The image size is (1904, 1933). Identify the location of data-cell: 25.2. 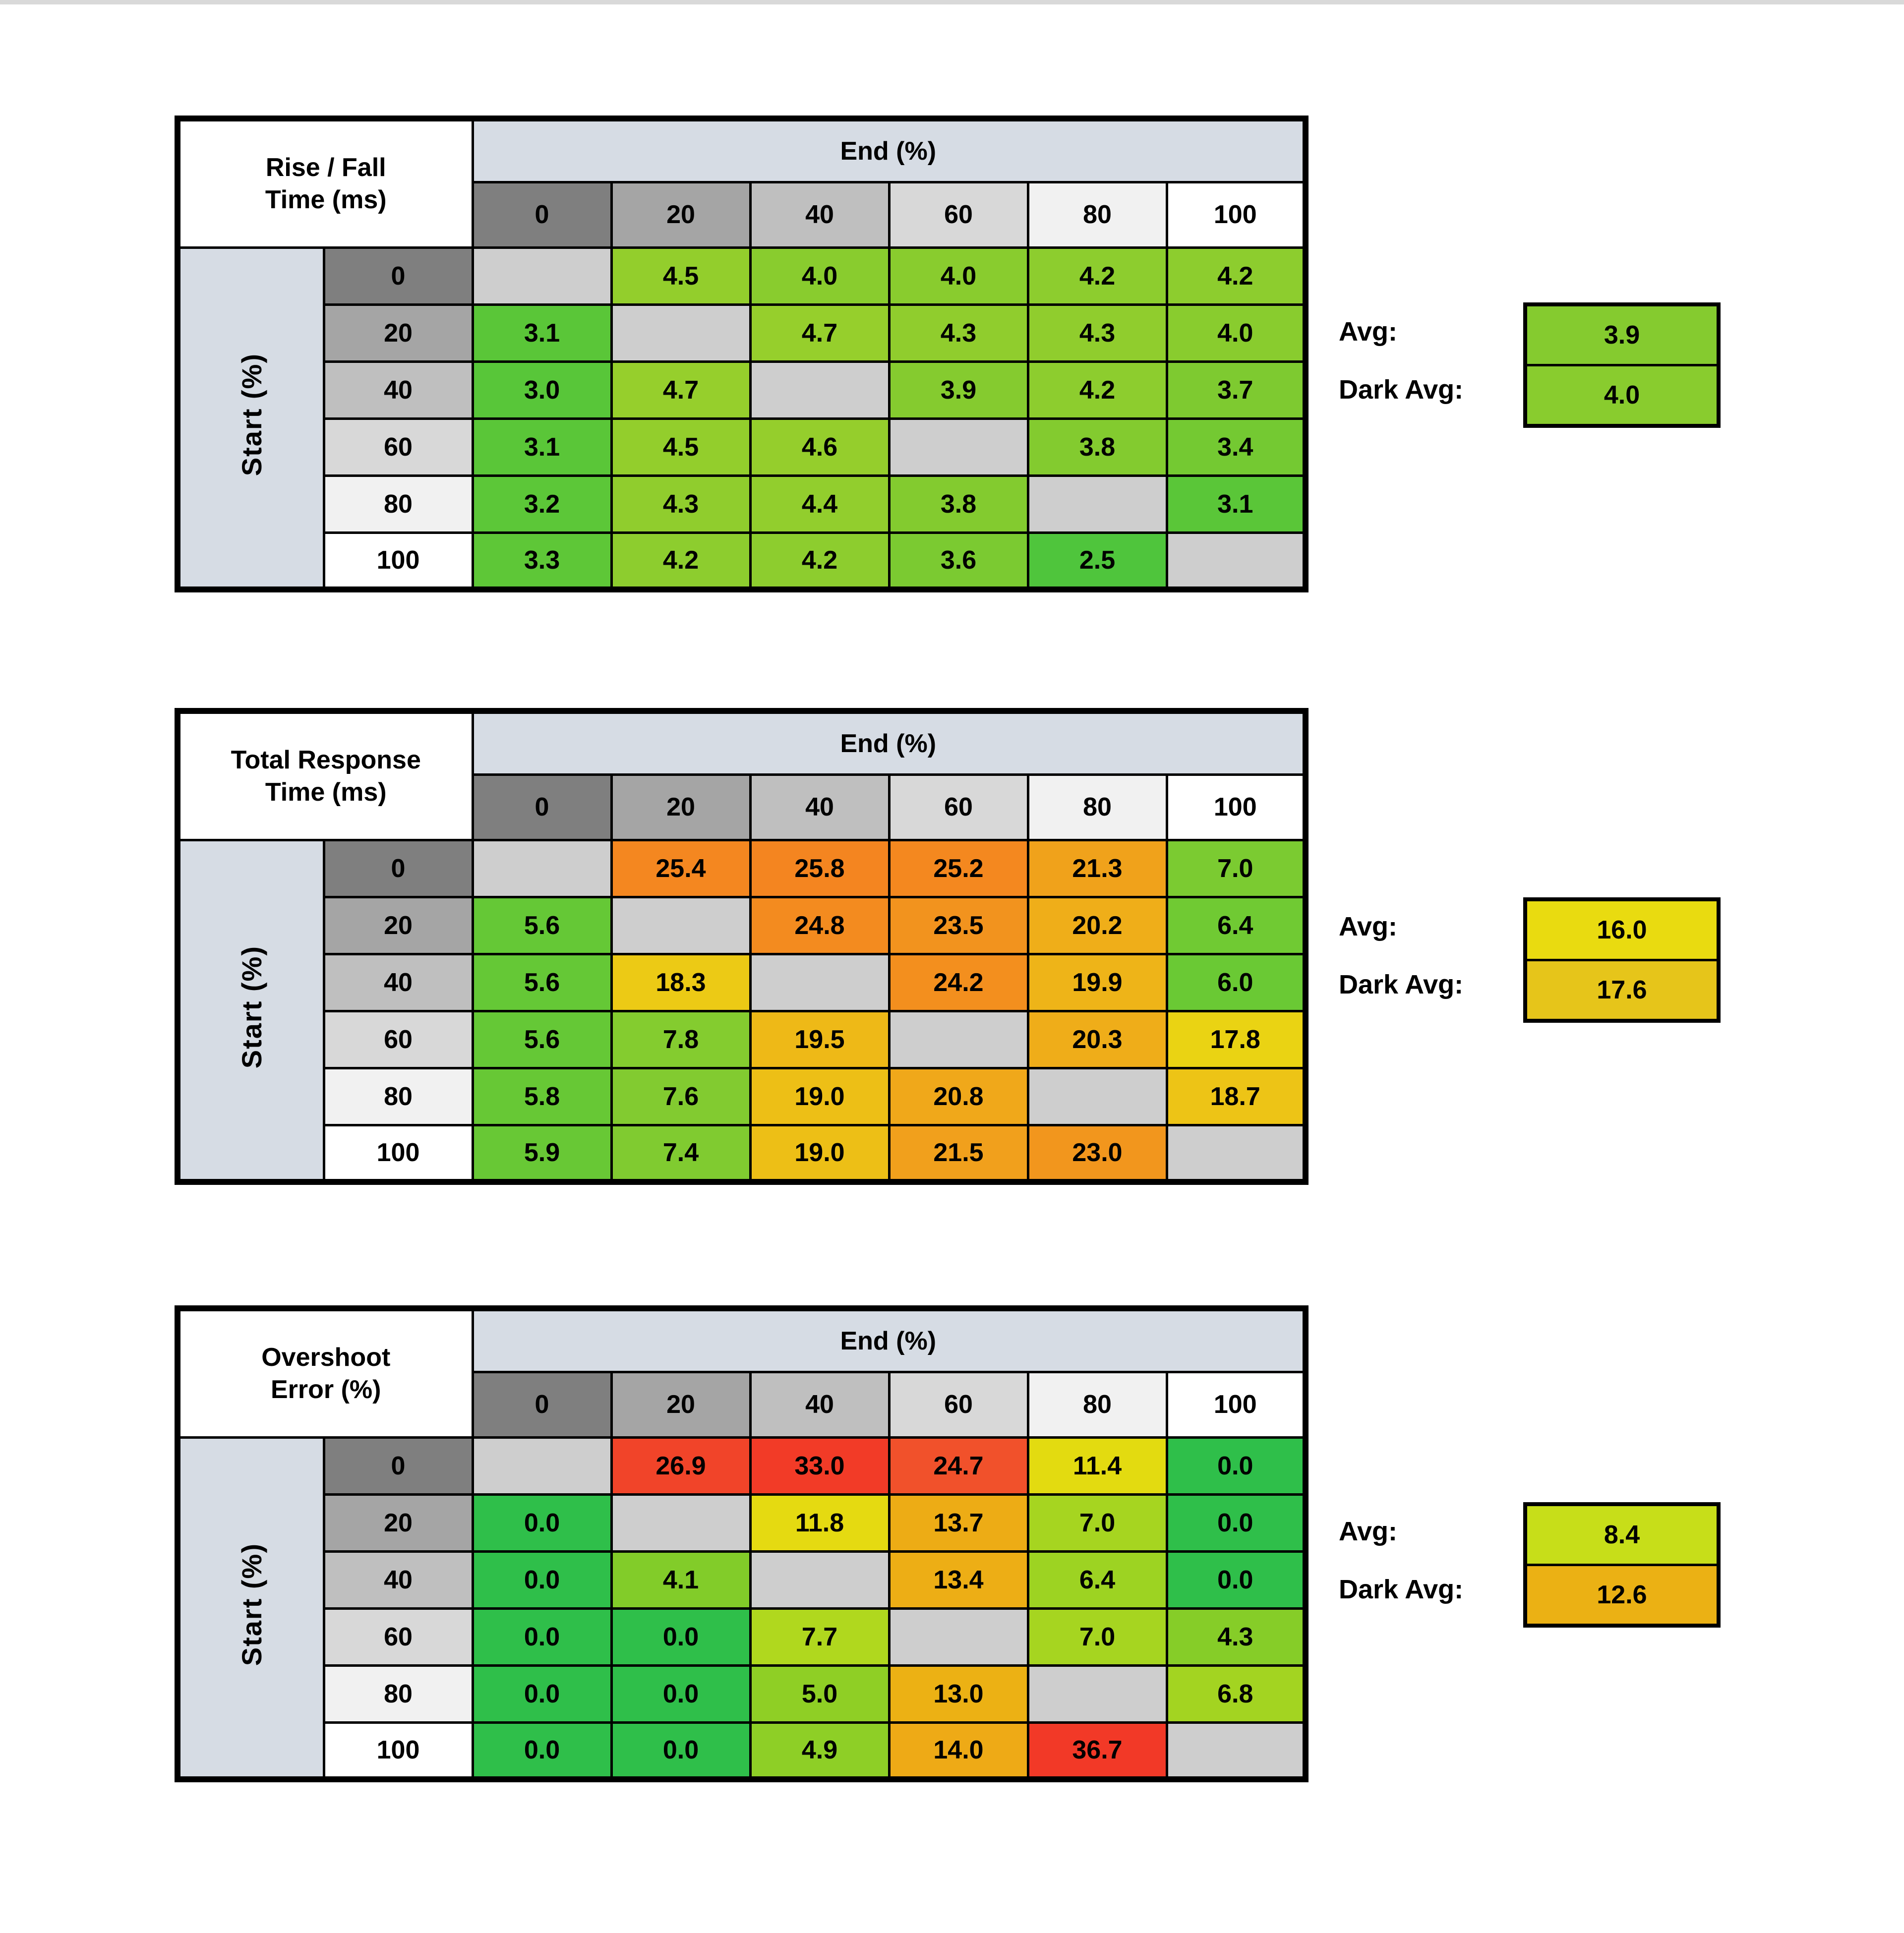
(958, 868).